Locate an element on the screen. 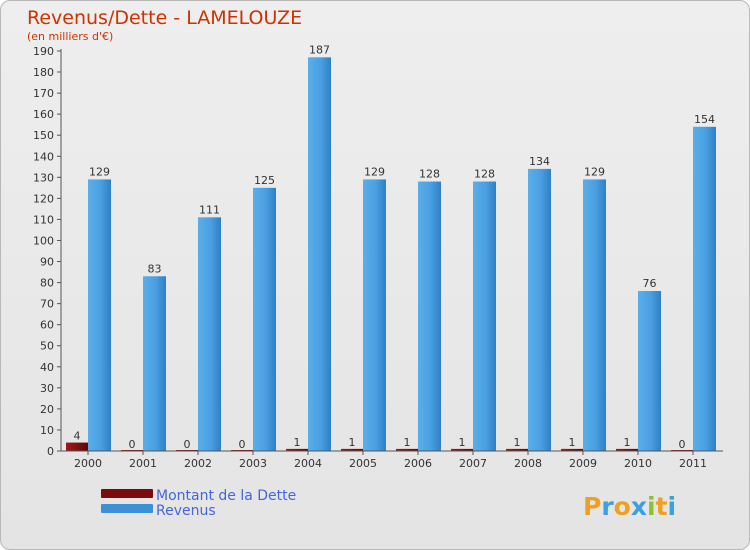  data-label-dette-2003: 0 is located at coordinates (242, 444).